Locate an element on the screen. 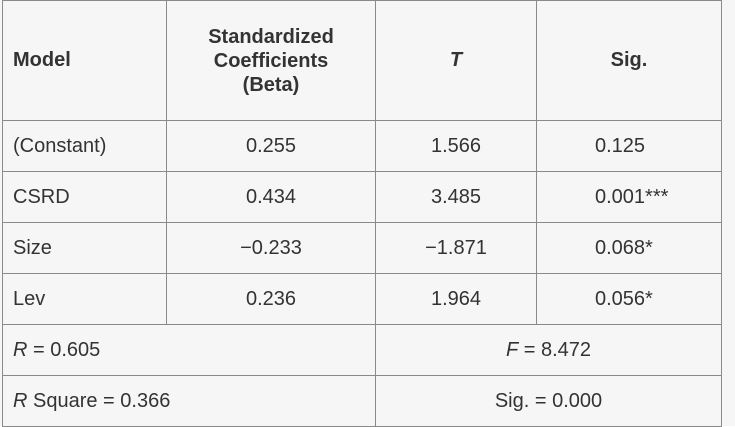 This screenshot has height=427, width=735. header-cell: Standardized Coefficients (Beta) is located at coordinates (271, 60).